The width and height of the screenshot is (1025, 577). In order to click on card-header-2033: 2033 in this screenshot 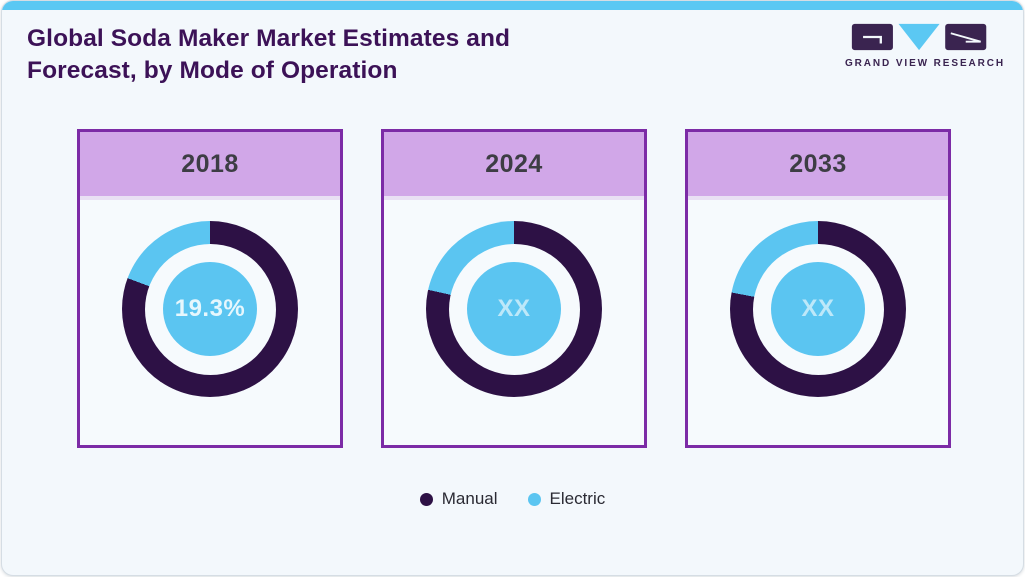, I will do `click(818, 166)`.